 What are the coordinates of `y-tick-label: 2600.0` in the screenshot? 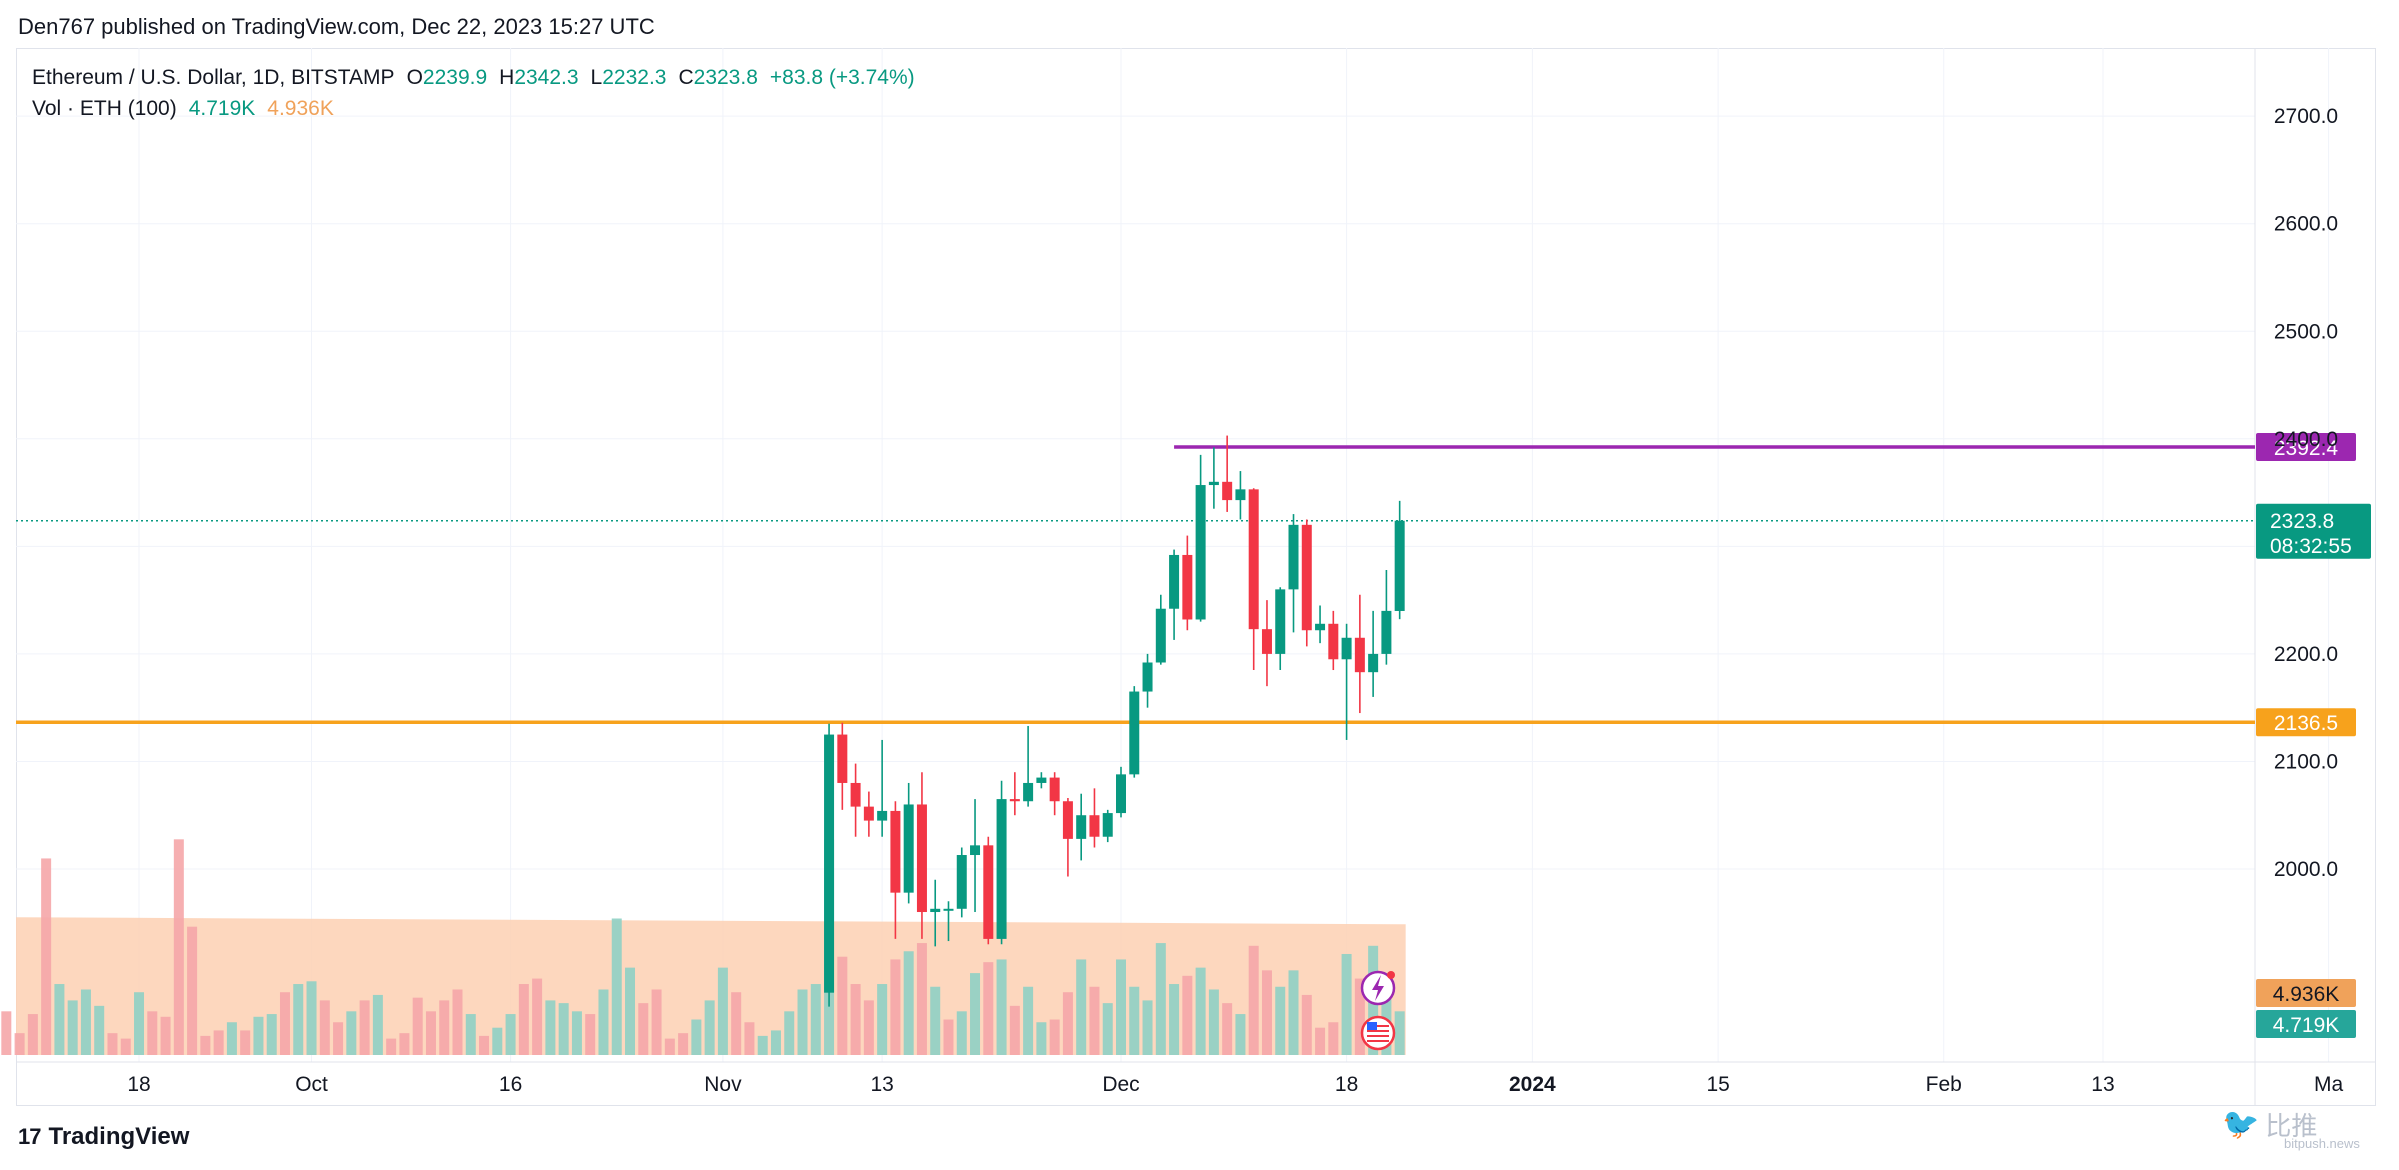 It's located at (2306, 224).